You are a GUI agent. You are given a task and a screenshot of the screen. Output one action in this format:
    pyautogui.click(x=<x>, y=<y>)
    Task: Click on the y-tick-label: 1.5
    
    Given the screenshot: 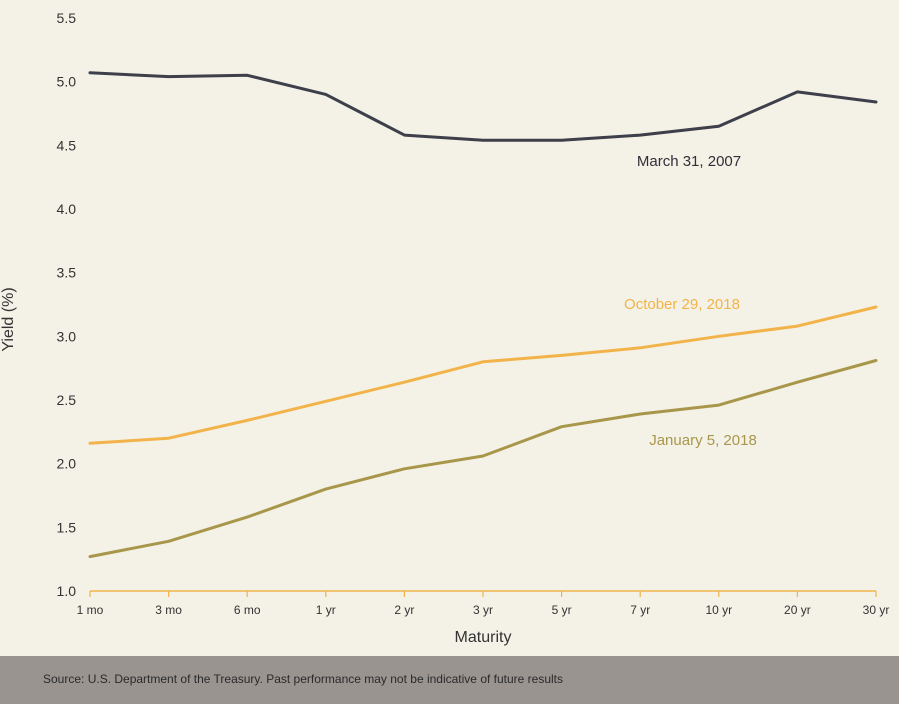 What is the action you would take?
    pyautogui.click(x=67, y=527)
    